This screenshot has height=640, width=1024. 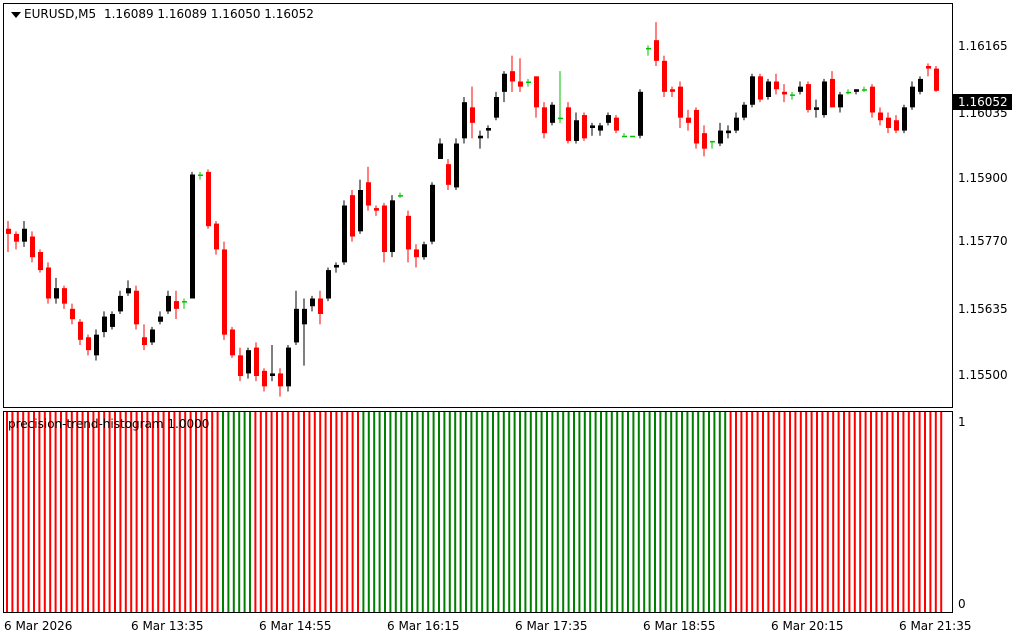 What do you see at coordinates (295, 626) in the screenshot?
I see `time-tick: 6 Mar 14:55` at bounding box center [295, 626].